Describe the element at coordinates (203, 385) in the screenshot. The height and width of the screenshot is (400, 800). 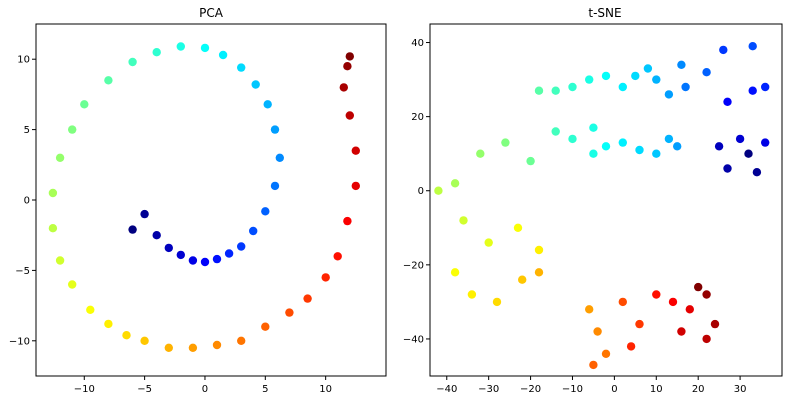
I see `pca-x-axis: −10 −5 0 5 10` at that location.